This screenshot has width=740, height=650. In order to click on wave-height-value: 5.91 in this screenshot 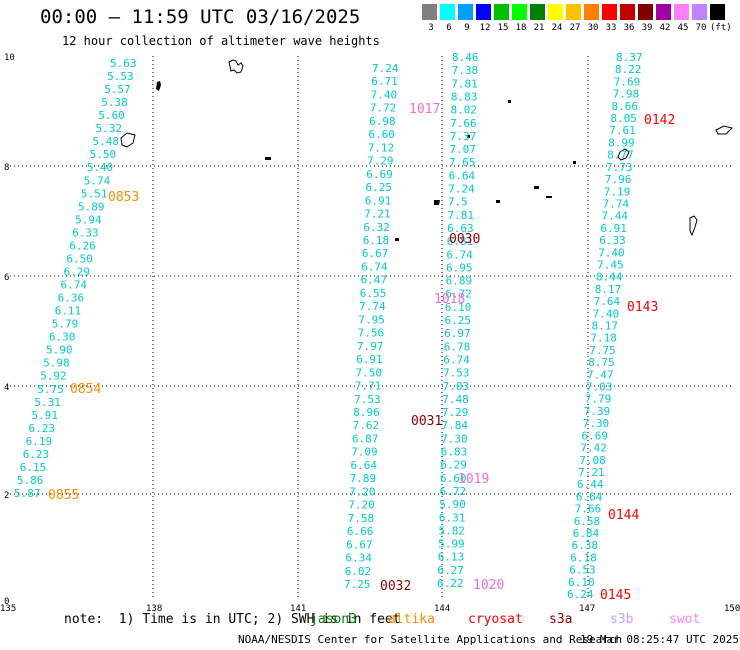, I will do `click(45, 415)`.